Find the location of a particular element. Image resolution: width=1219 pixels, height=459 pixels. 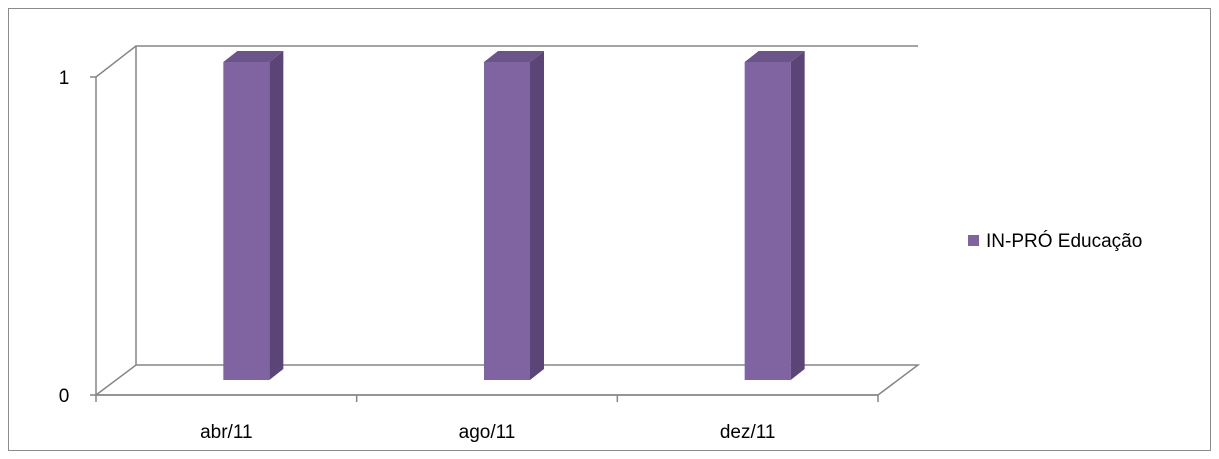

y-tick-label: 1 is located at coordinates (64, 78).